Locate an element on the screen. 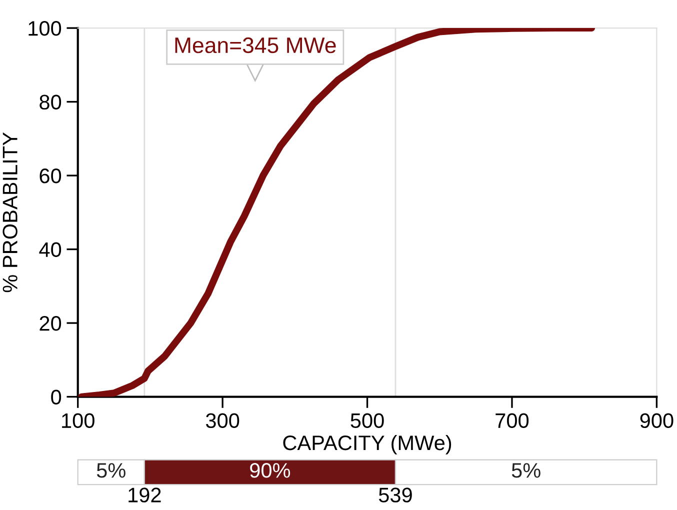 This screenshot has height=510, width=677. y-axis-title: % PROBABILITY is located at coordinates (10, 212).